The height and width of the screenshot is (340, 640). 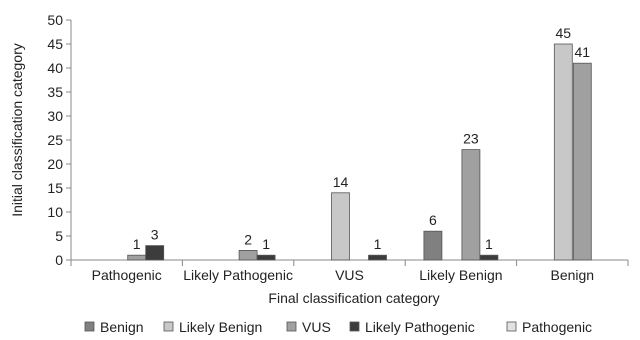 I want to click on y-tick-label: 30, so click(x=55, y=116).